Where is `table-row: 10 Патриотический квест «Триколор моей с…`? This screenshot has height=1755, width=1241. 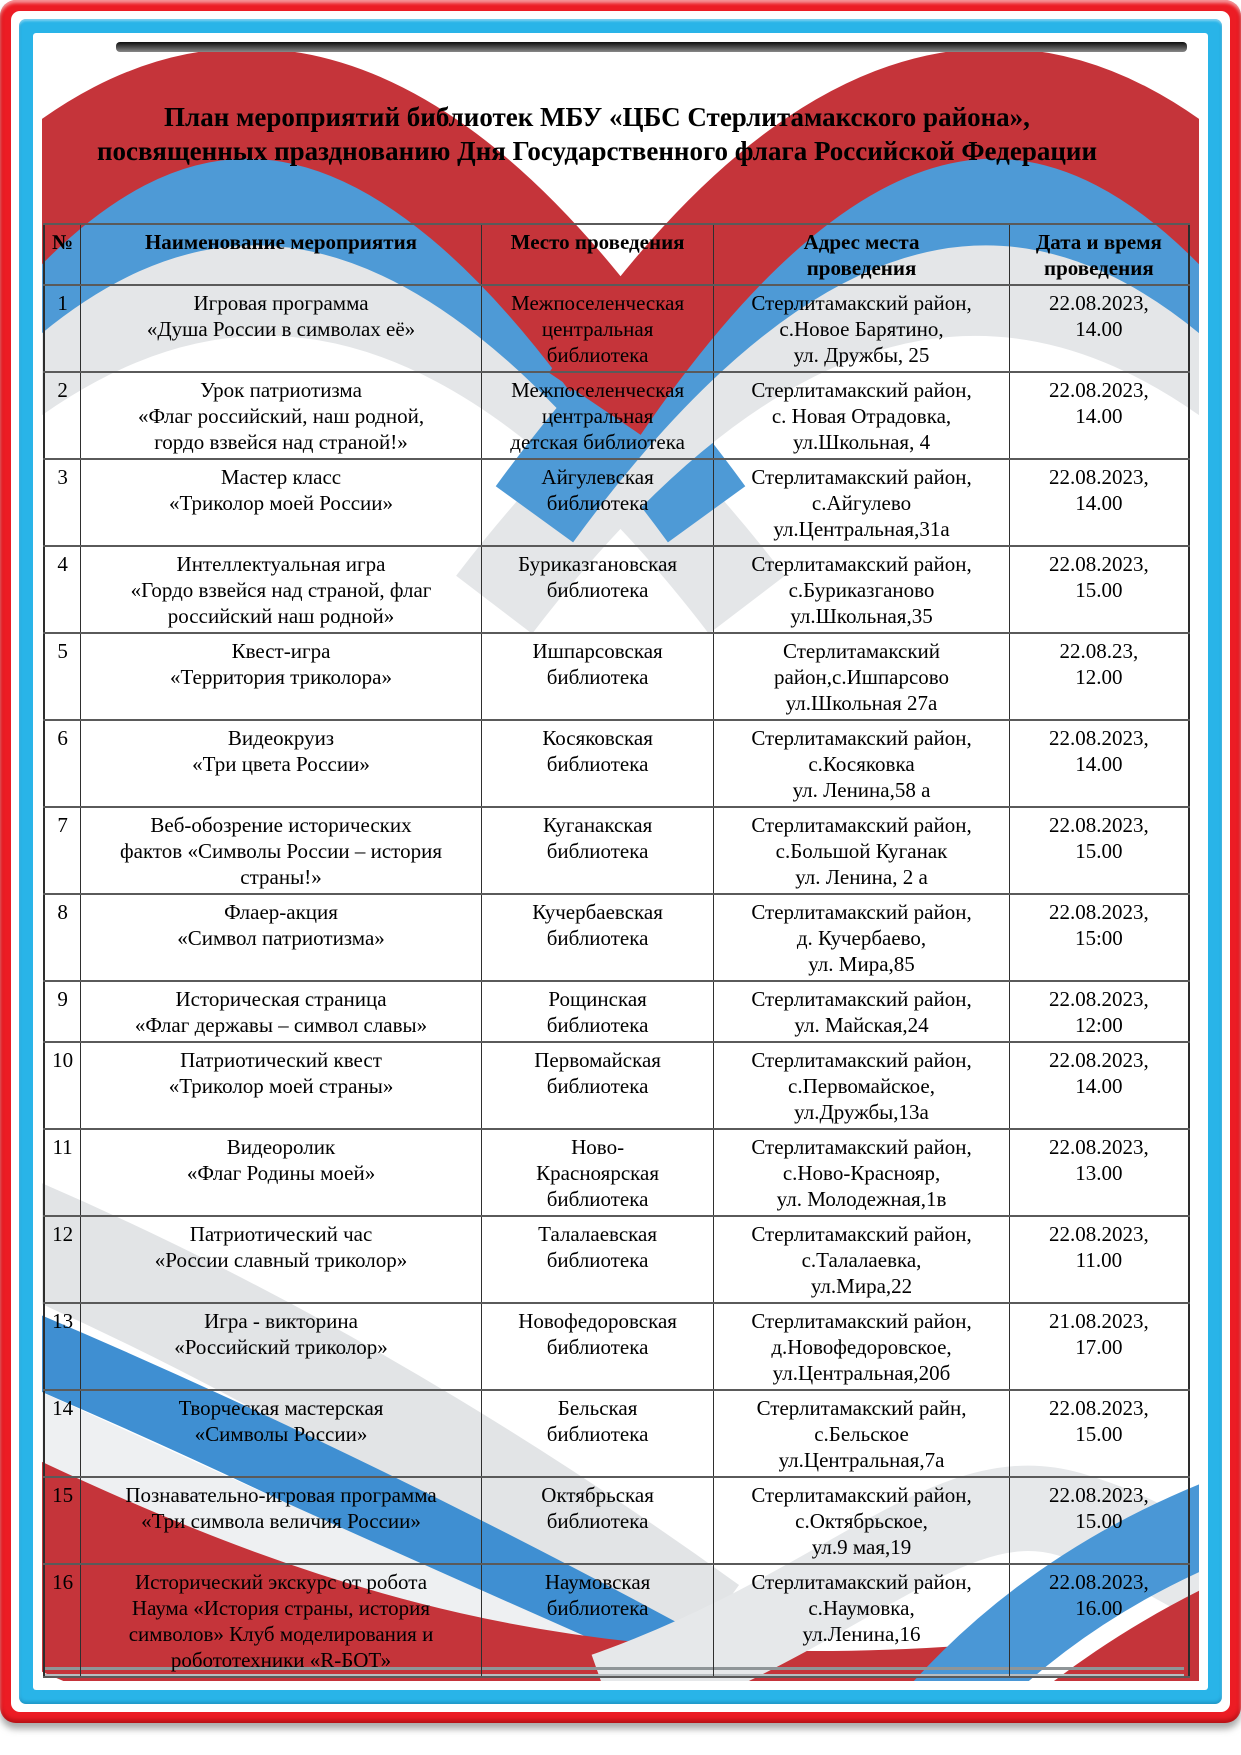 table-row: 10 Патриотический квест «Триколор моей с… is located at coordinates (616, 1085).